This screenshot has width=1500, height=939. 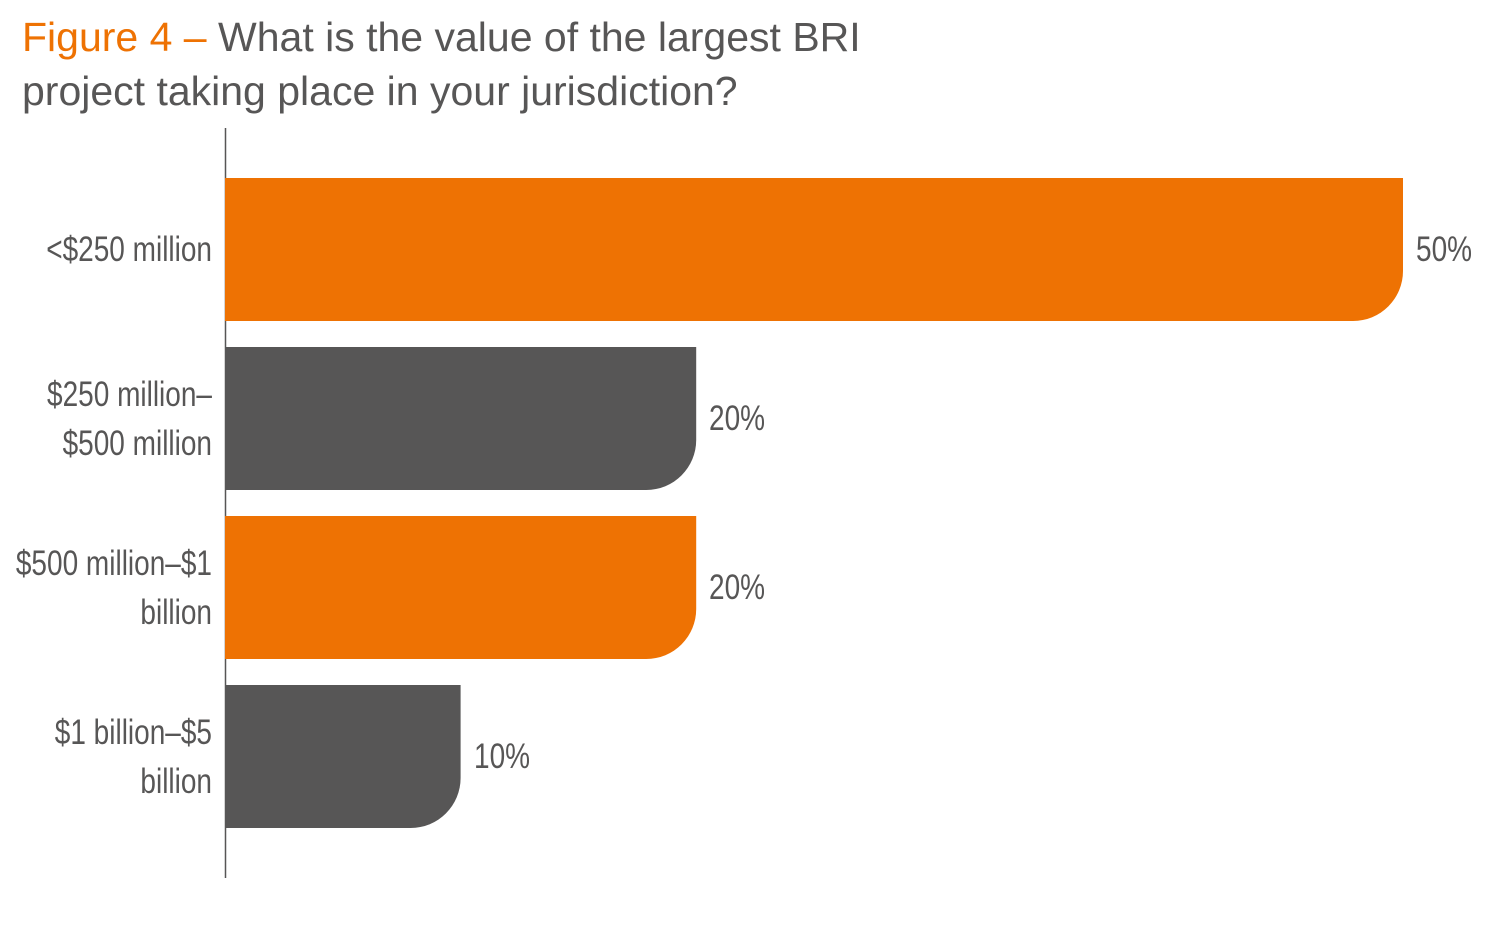 I want to click on y-tick-label: $500 million–$1 billion, so click(x=113, y=587).